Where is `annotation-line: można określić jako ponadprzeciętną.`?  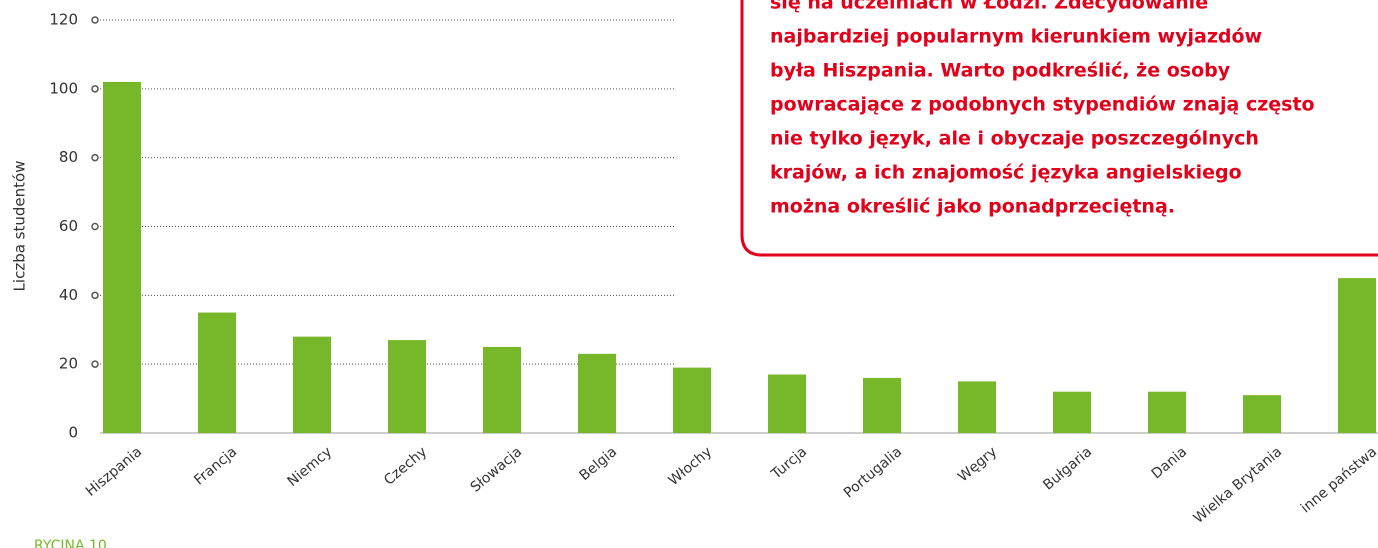 annotation-line: można określić jako ponadprzeciętną. is located at coordinates (972, 207).